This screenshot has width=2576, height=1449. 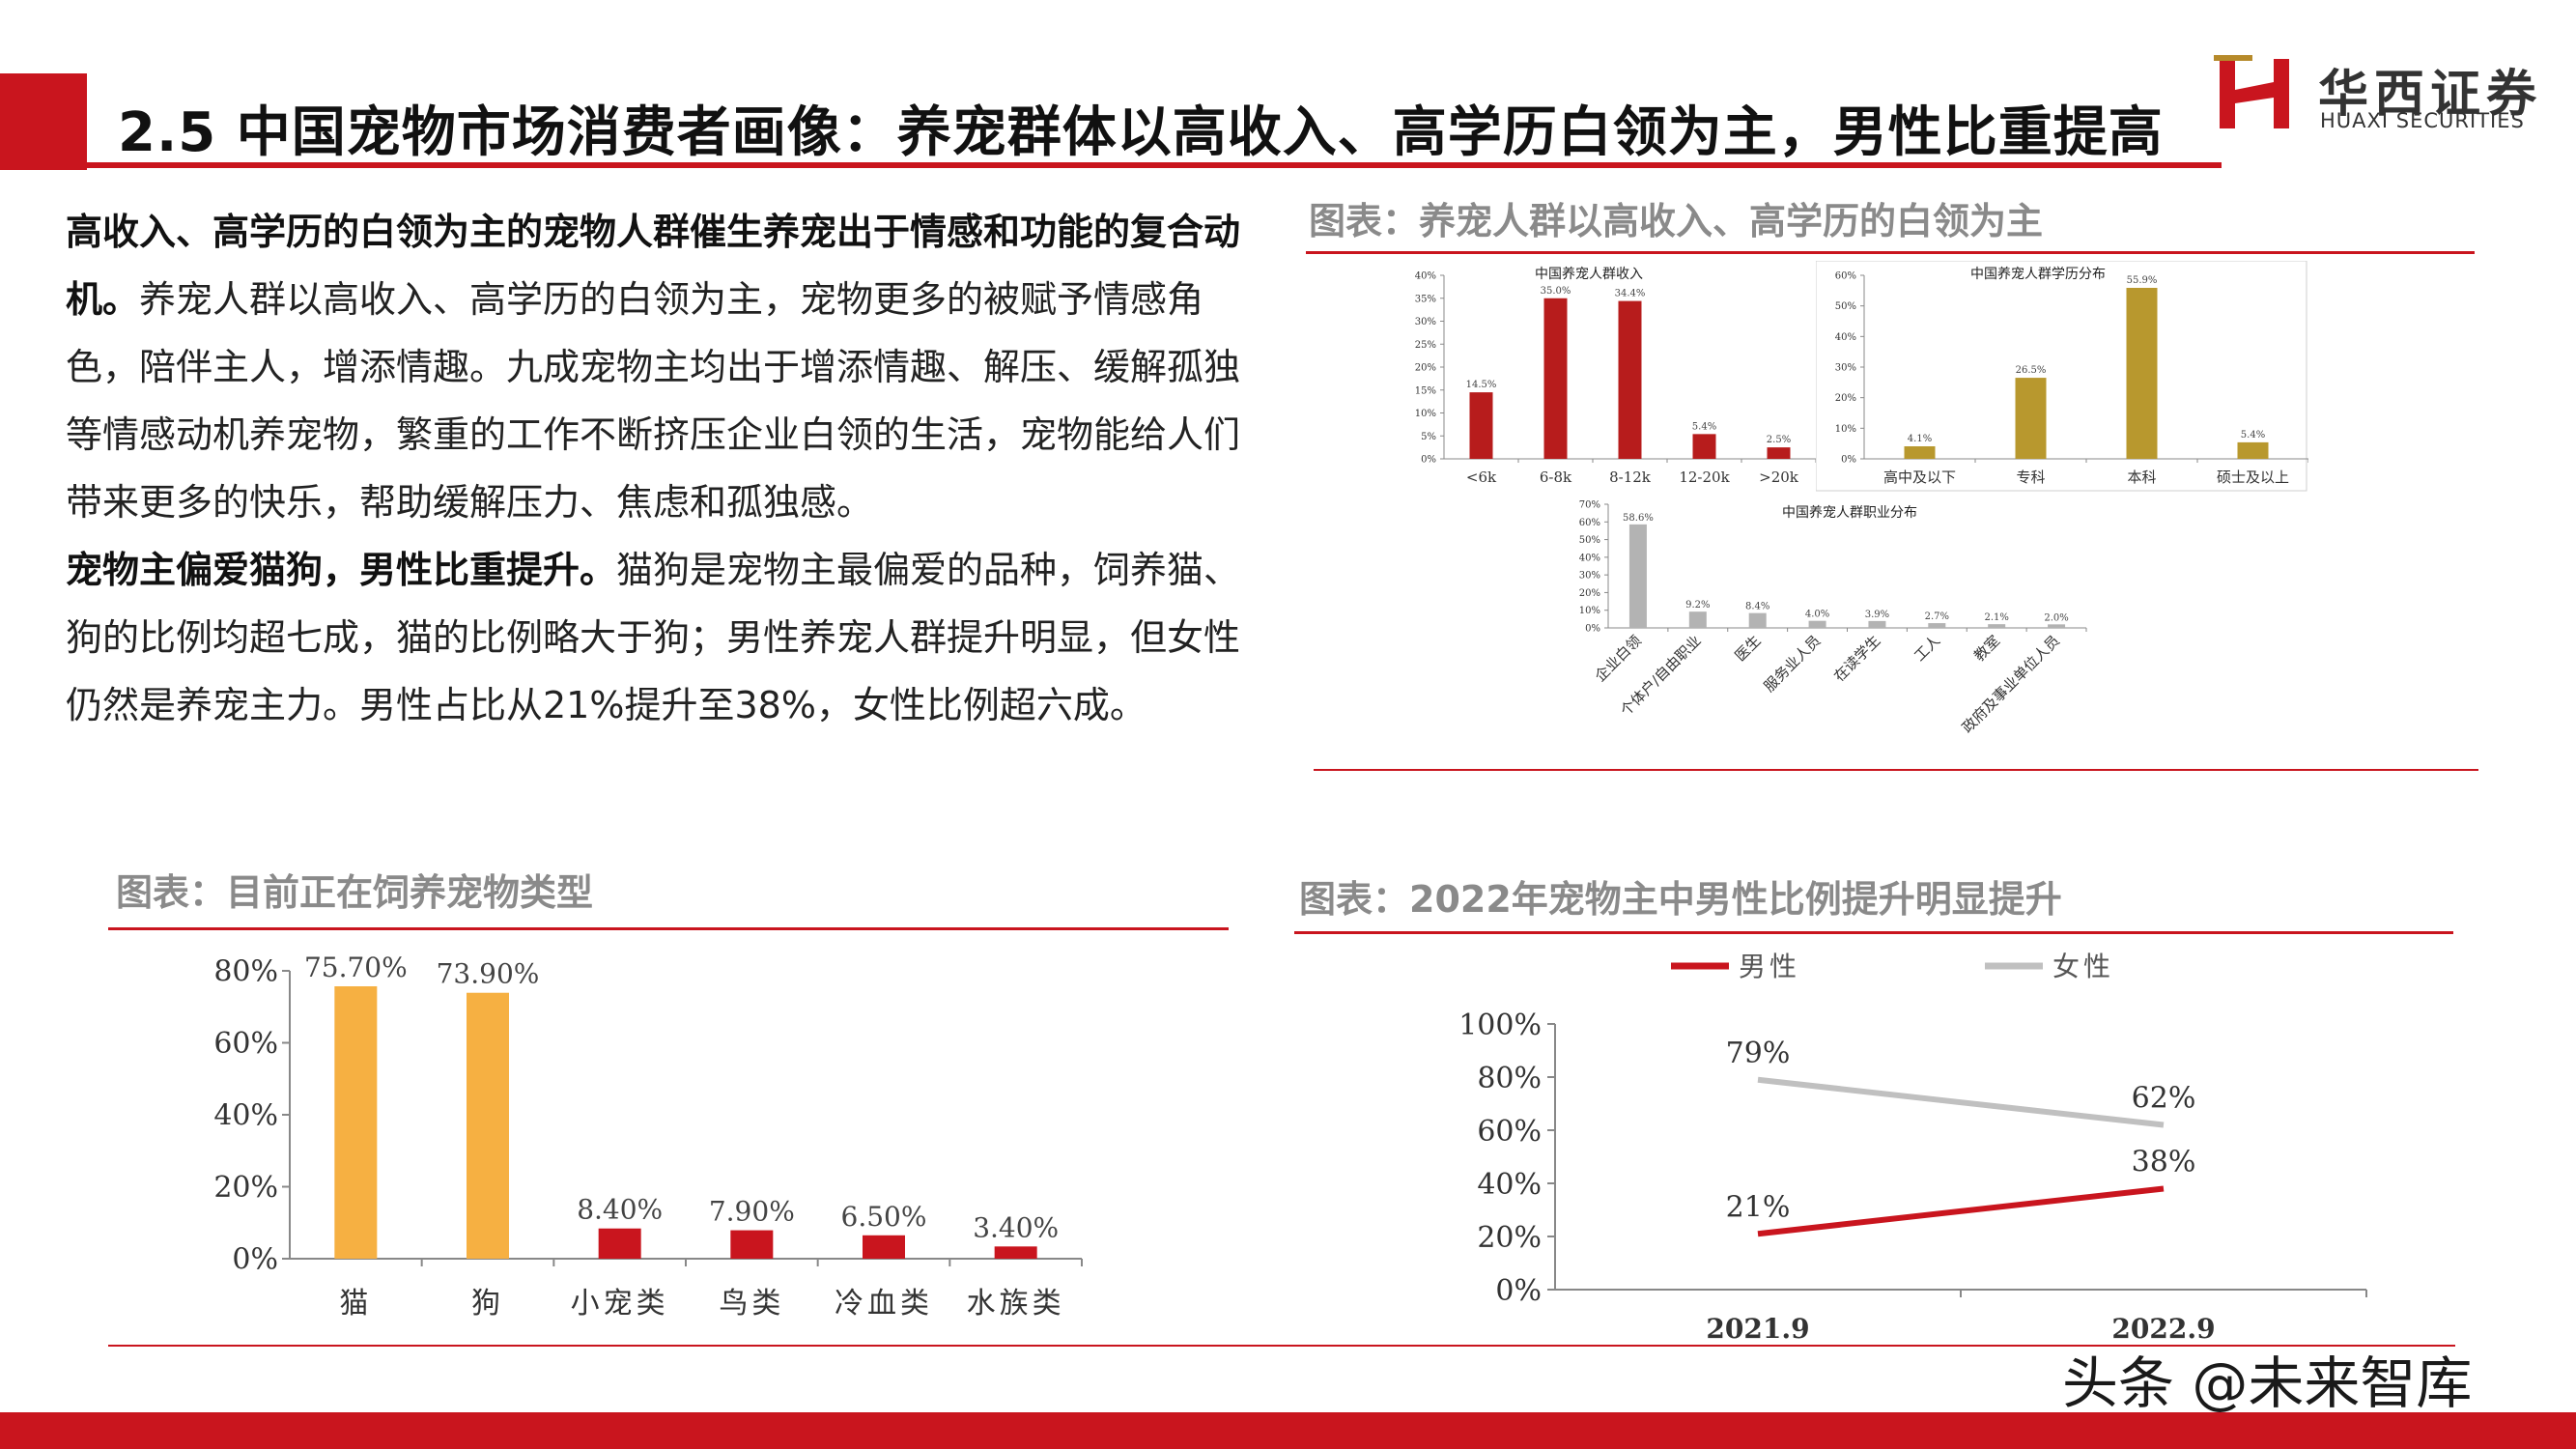 What do you see at coordinates (1758, 1053) in the screenshot?
I see `point-value-label: 79%` at bounding box center [1758, 1053].